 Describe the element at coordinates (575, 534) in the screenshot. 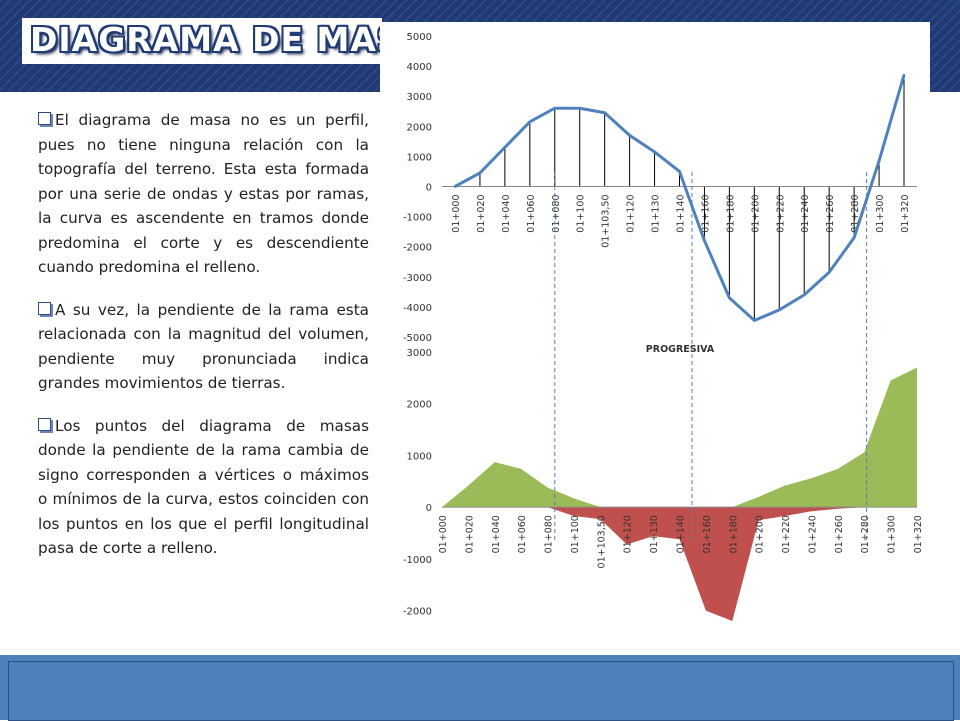

I see `bottom-x-tick-label: 01+100` at that location.